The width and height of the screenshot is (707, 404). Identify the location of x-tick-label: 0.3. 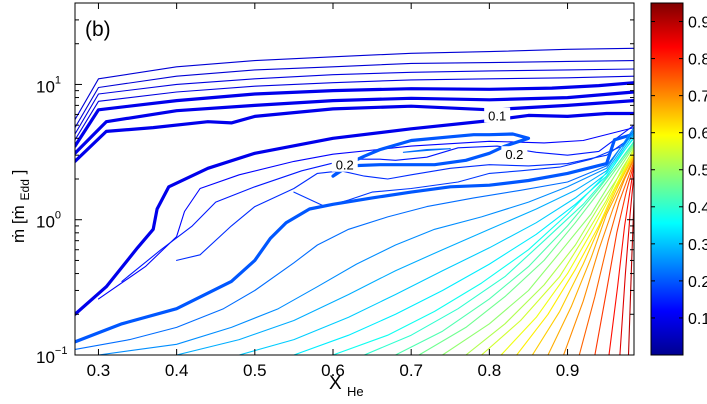
(99, 370).